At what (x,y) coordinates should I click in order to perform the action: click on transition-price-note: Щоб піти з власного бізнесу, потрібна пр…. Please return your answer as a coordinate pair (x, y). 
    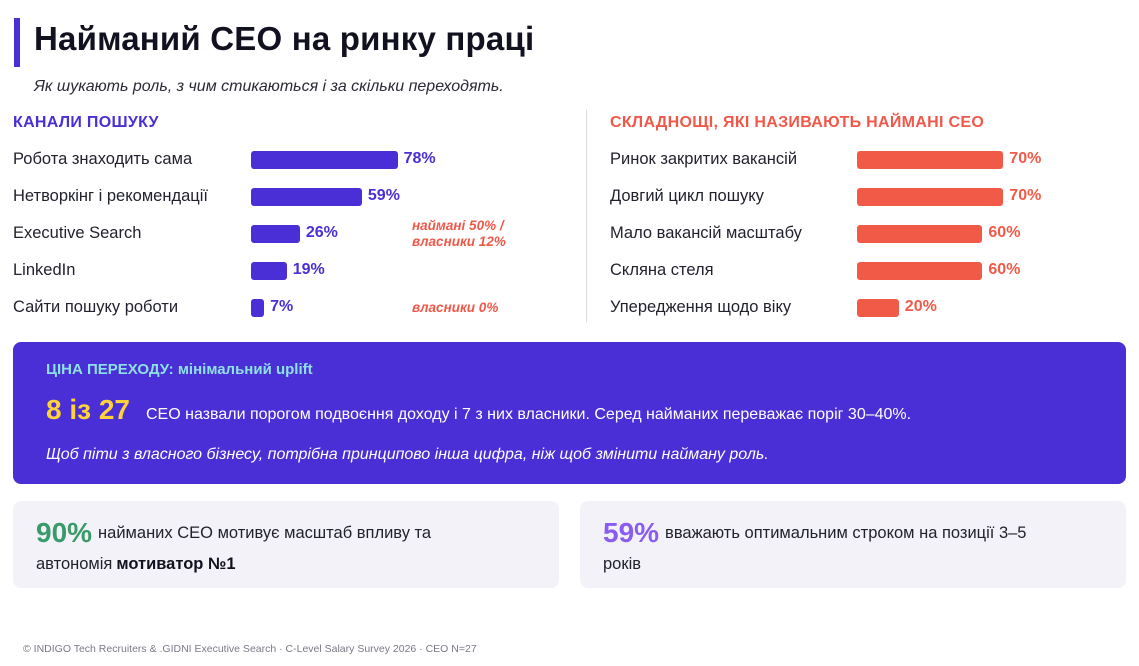
    Looking at the image, I should click on (407, 454).